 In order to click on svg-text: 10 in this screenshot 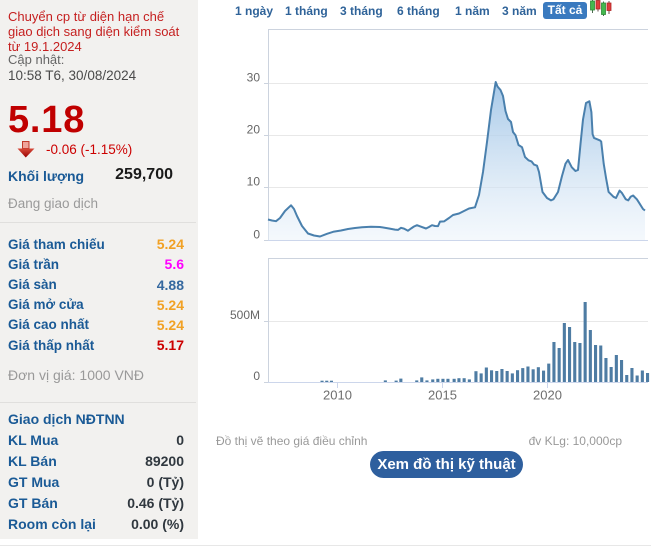, I will do `click(254, 182)`.